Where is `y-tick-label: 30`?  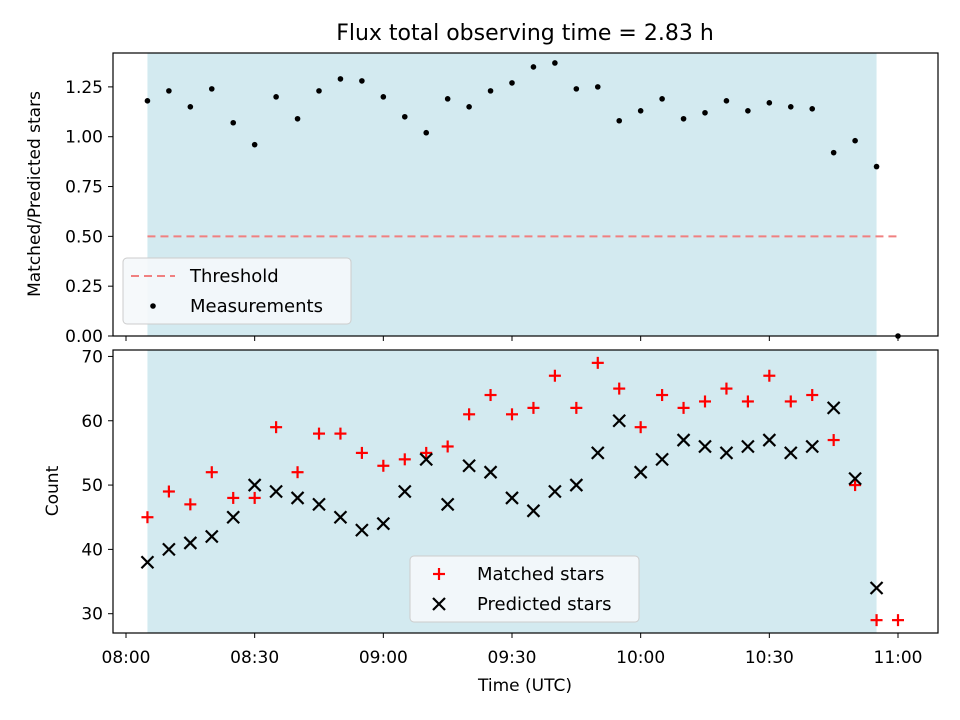
y-tick-label: 30 is located at coordinates (92, 615).